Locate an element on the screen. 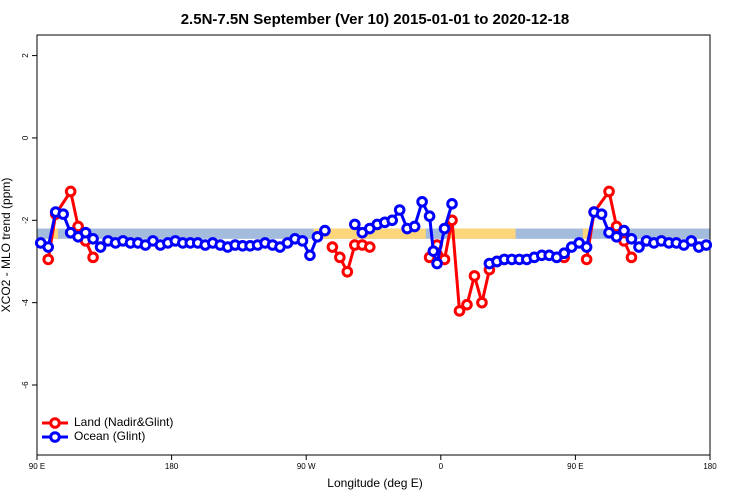  y-axis-label: XCO2 - MLO trend (ppm) is located at coordinates (6, 245).